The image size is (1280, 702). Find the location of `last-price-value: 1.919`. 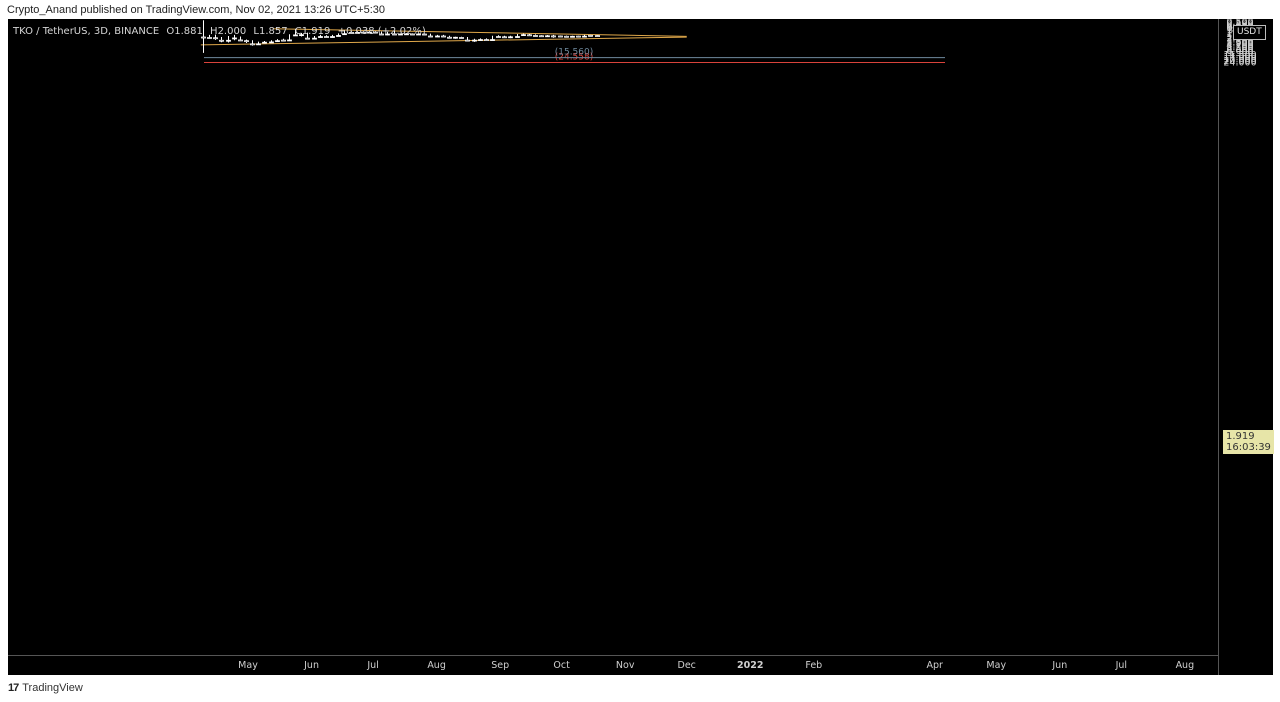

last-price-value: 1.919 is located at coordinates (1240, 436).